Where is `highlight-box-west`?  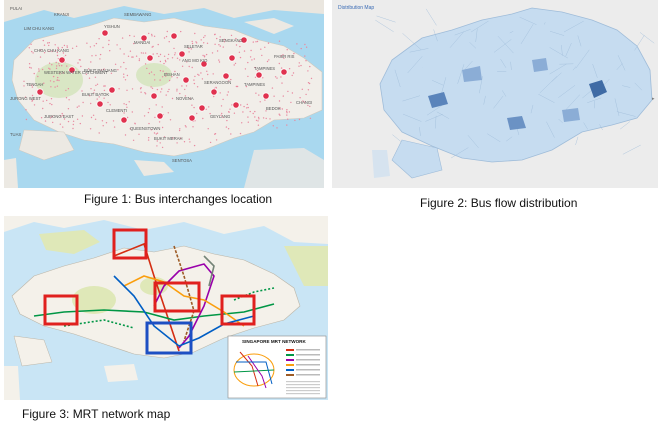
highlight-box-west is located at coordinates (61, 310).